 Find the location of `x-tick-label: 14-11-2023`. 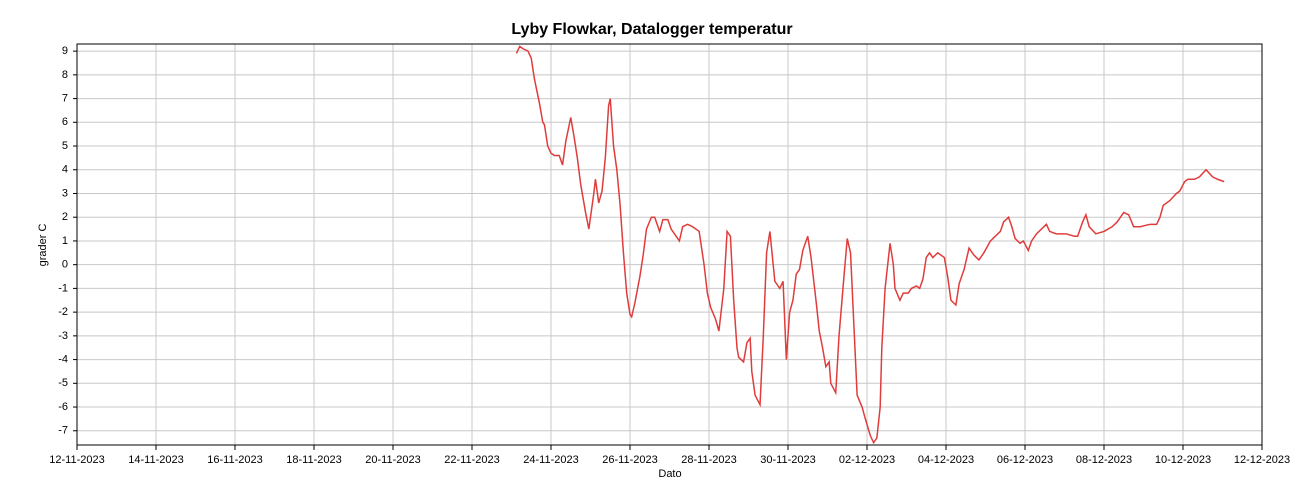

x-tick-label: 14-11-2023 is located at coordinates (155, 460).